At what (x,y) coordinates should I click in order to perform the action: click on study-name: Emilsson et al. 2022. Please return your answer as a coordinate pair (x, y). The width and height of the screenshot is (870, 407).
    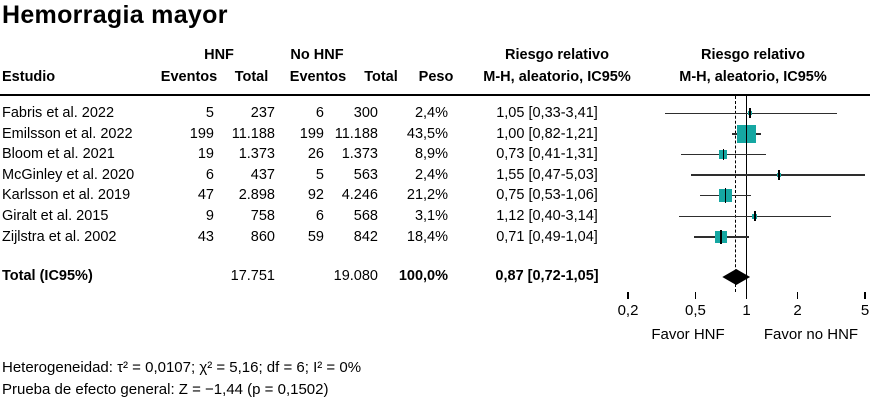
    Looking at the image, I should click on (67, 133).